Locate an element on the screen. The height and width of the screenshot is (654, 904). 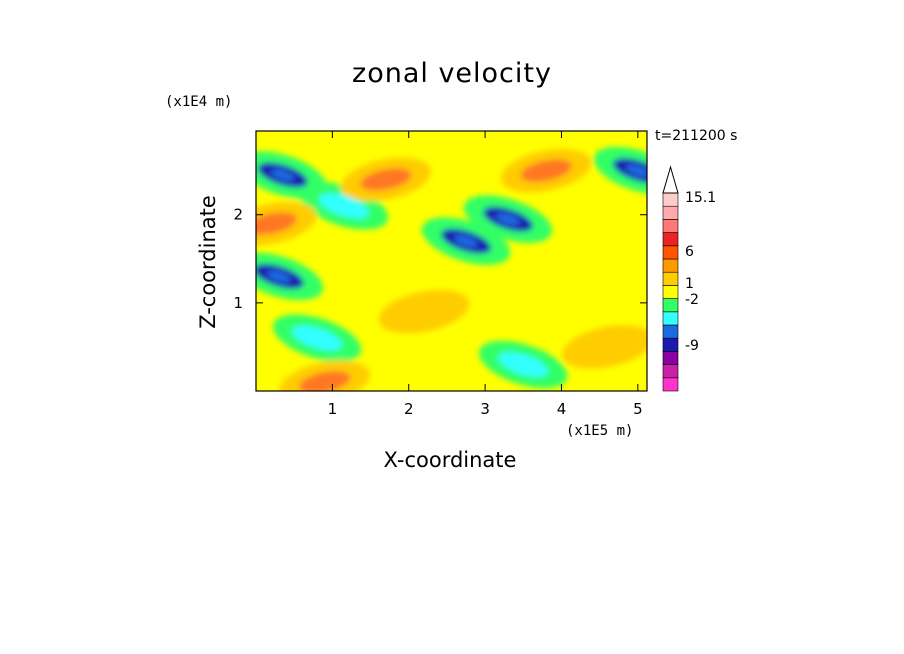
colorbar: 15.1 6 1-2 -9 is located at coordinates (689, 278).